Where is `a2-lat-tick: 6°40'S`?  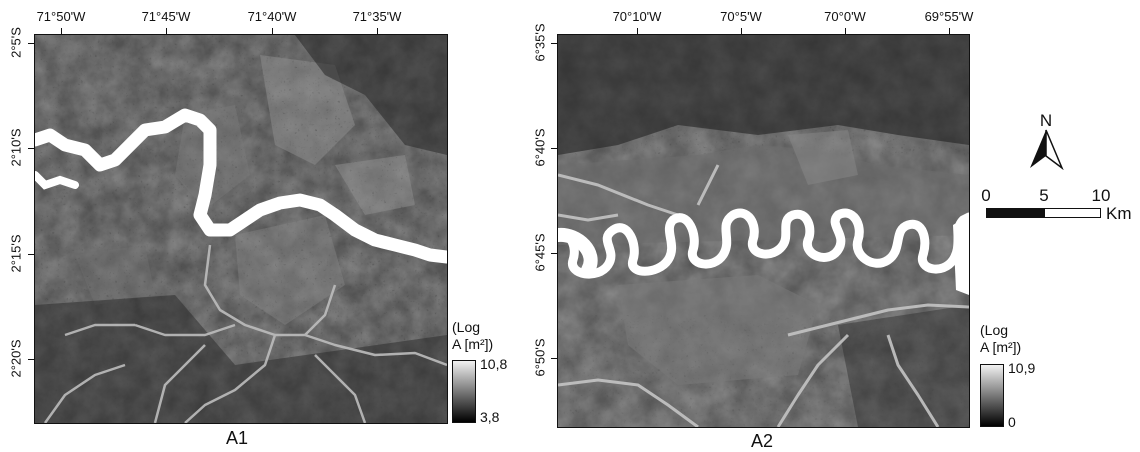
a2-lat-tick: 6°40'S is located at coordinates (540, 147).